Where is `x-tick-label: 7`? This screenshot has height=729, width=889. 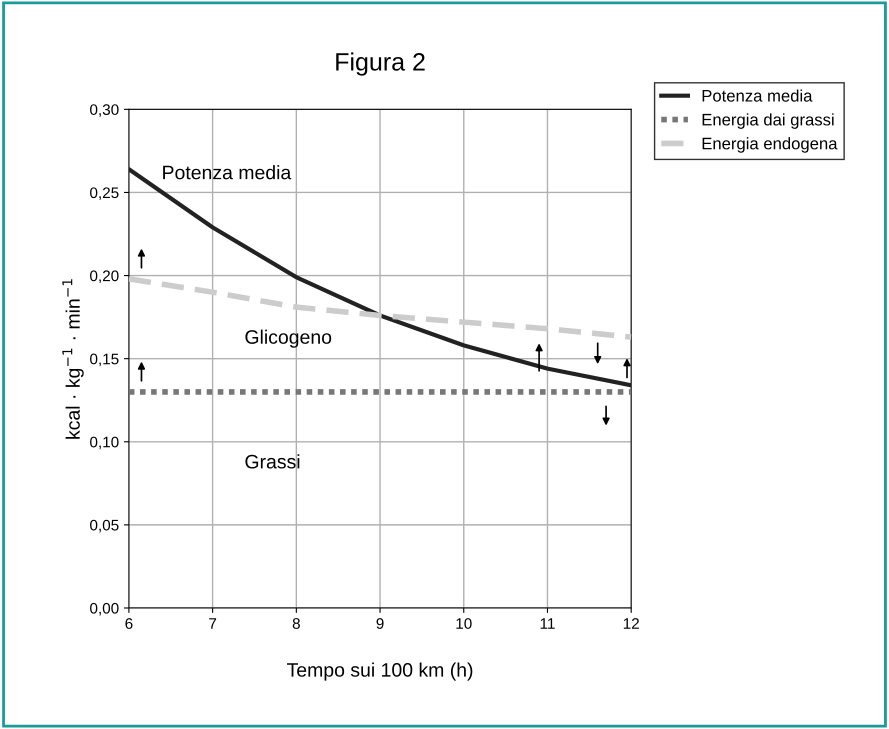
x-tick-label: 7 is located at coordinates (212, 623).